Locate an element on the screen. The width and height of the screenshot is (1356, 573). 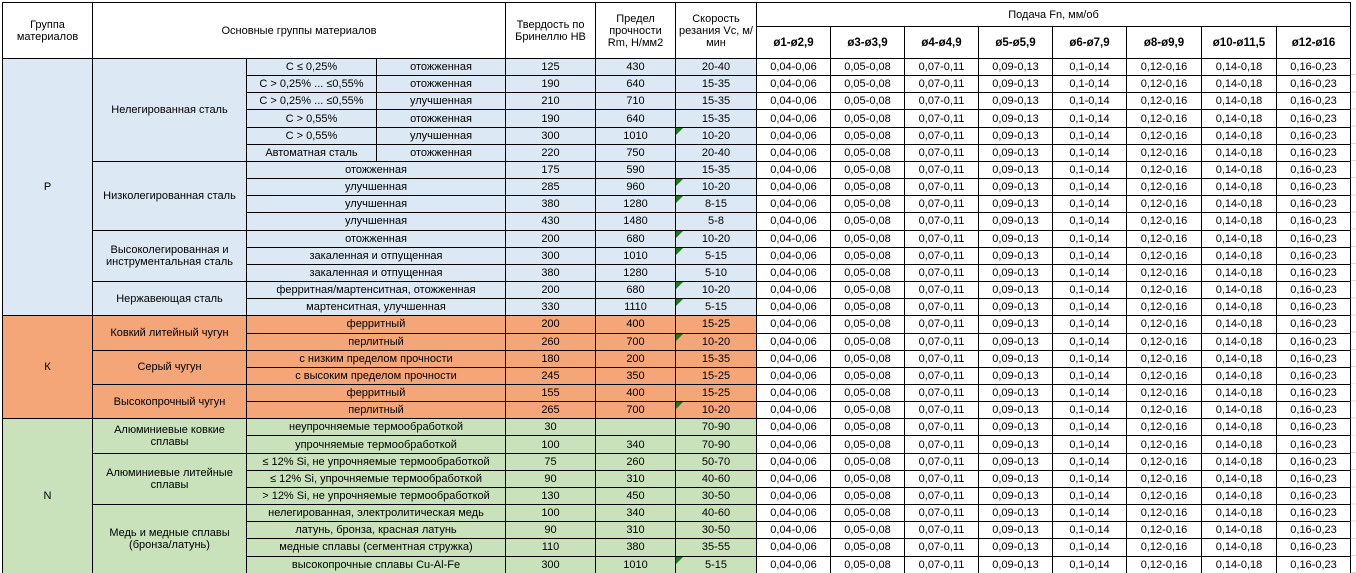
material-spec-cell: нелегированная, электролитическая медь is located at coordinates (376, 513).